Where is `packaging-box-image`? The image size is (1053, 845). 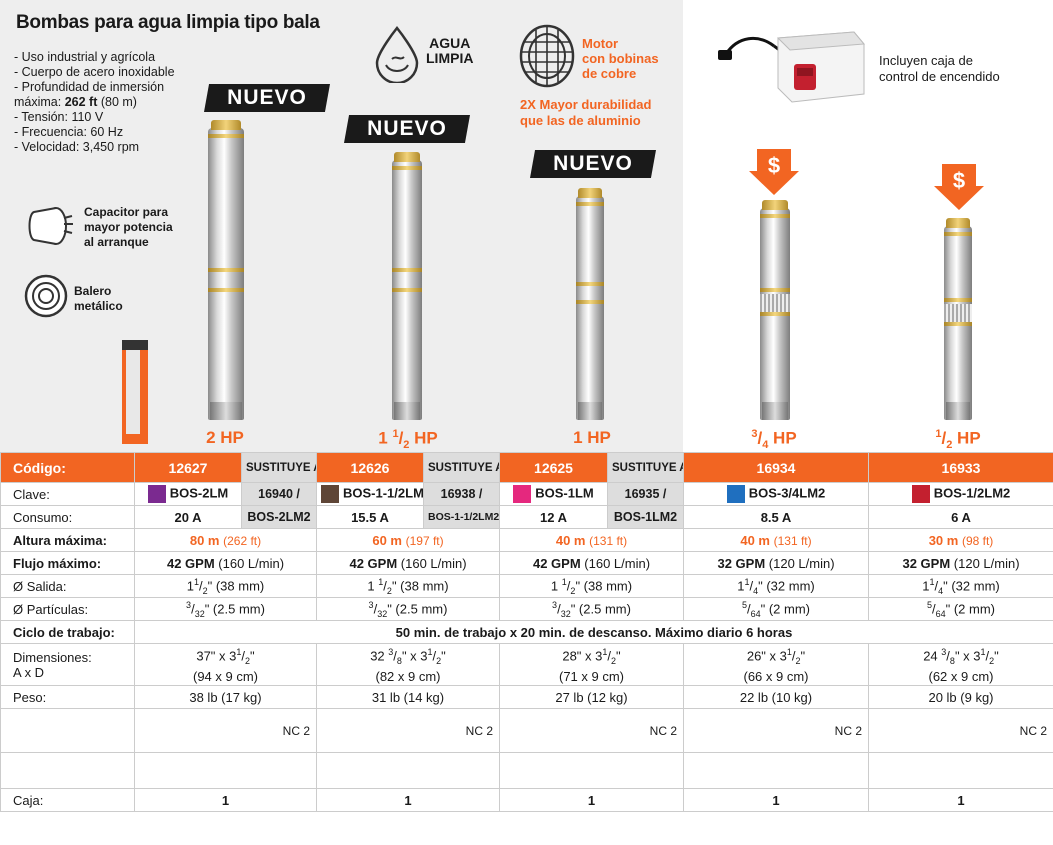 packaging-box-image is located at coordinates (135, 392).